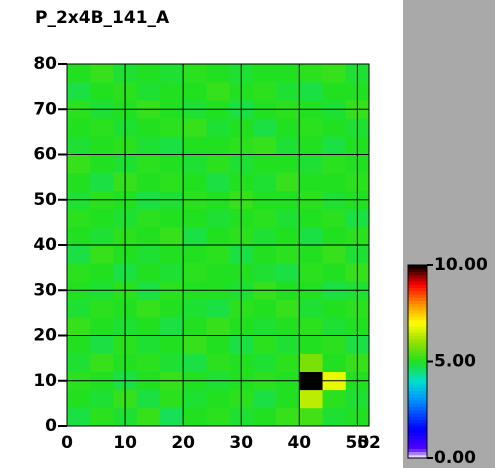 The height and width of the screenshot is (468, 495). What do you see at coordinates (45, 155) in the screenshot?
I see `y-tick-label: 60` at bounding box center [45, 155].